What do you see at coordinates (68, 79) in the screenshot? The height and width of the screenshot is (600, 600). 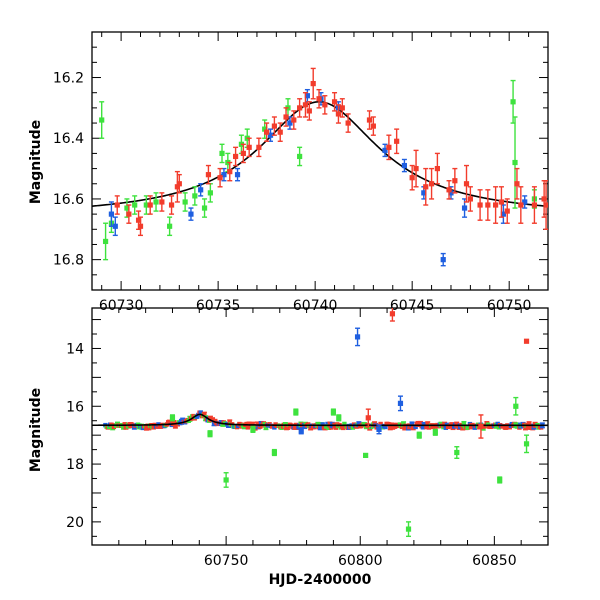 I see `y-tick-label: 16.2` at bounding box center [68, 79].